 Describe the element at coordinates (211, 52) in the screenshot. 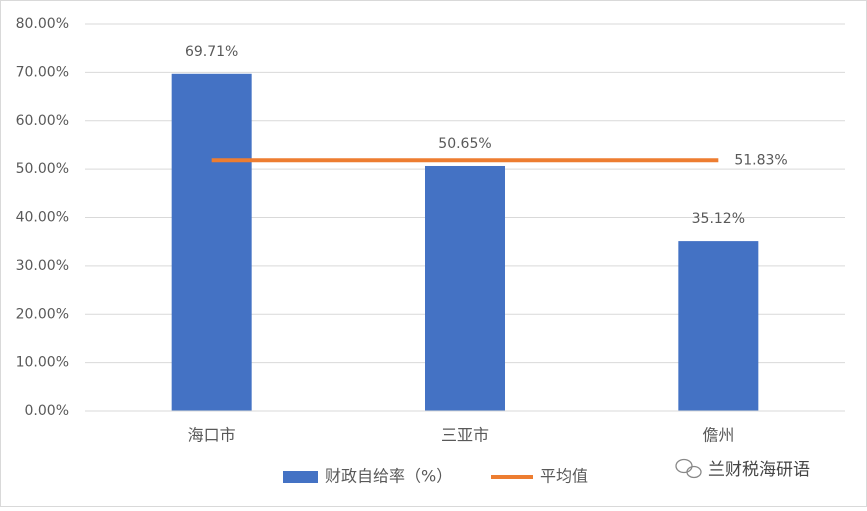

I see `data-label: 69.71%` at that location.